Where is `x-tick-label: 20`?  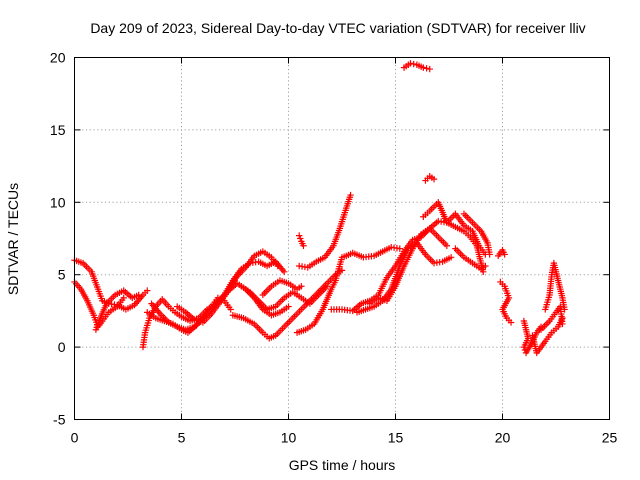 x-tick-label: 20 is located at coordinates (503, 438).